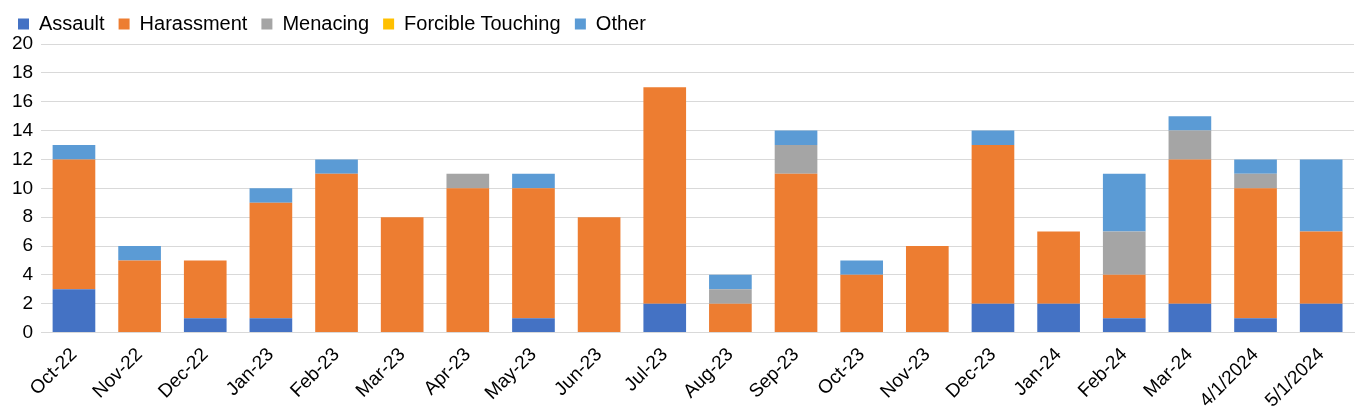  What do you see at coordinates (72, 22) in the screenshot?
I see `legend-label: Assault` at bounding box center [72, 22].